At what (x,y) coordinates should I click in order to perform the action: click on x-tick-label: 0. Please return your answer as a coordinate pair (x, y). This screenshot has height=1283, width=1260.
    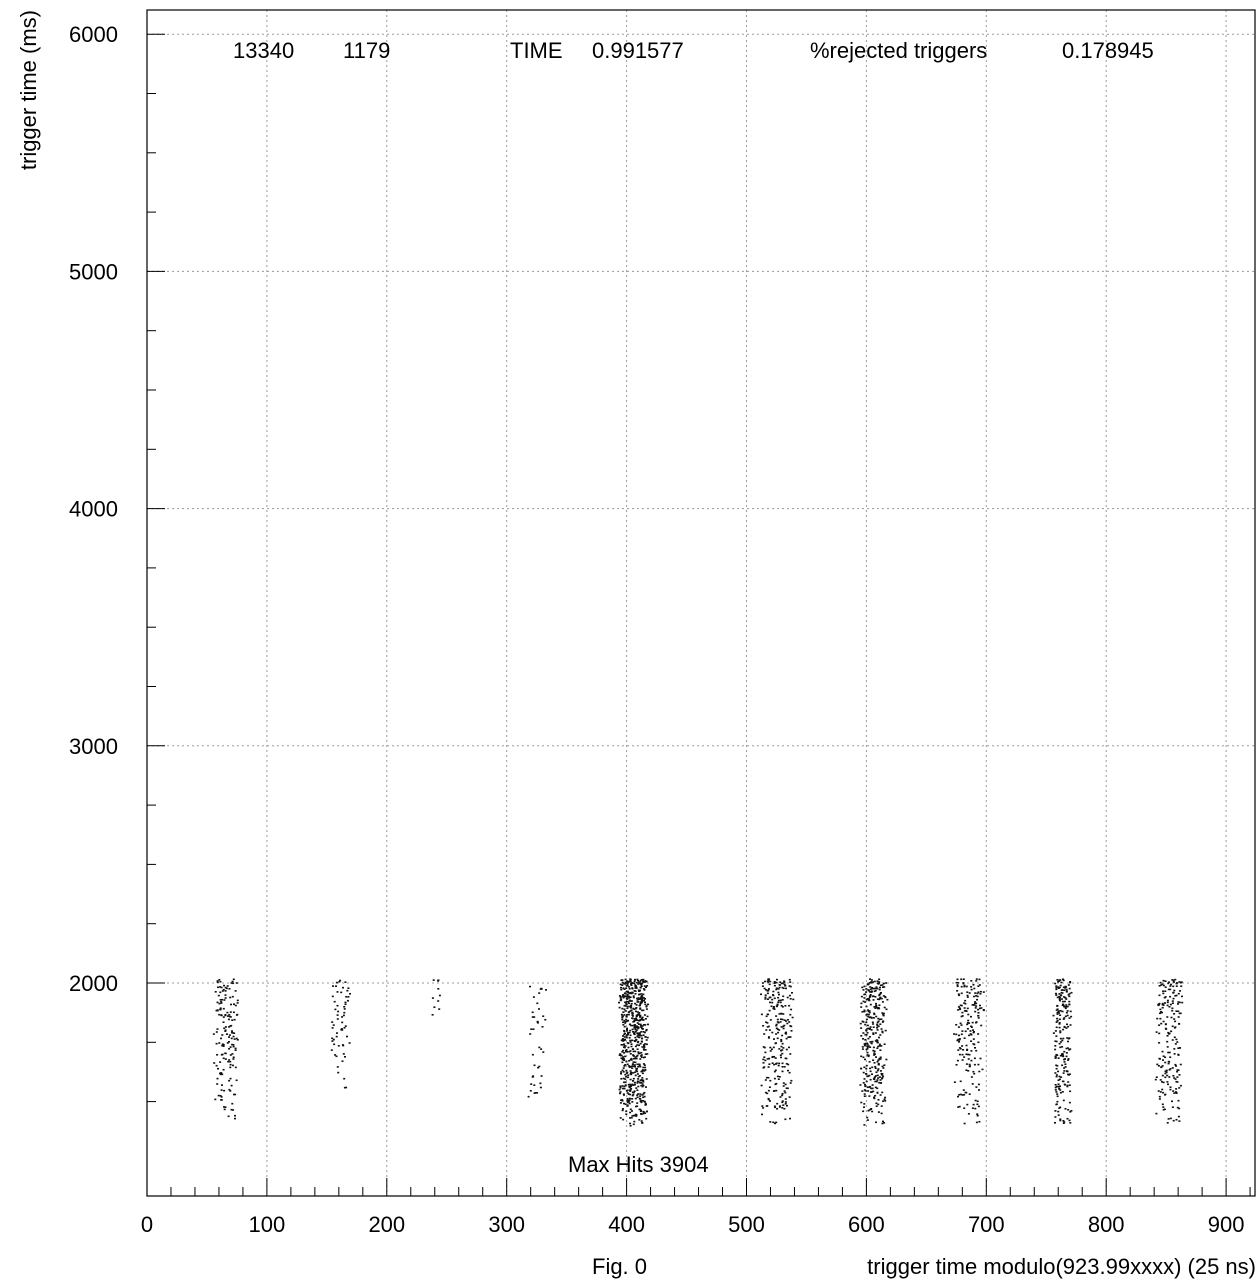
    Looking at the image, I should click on (147, 1224).